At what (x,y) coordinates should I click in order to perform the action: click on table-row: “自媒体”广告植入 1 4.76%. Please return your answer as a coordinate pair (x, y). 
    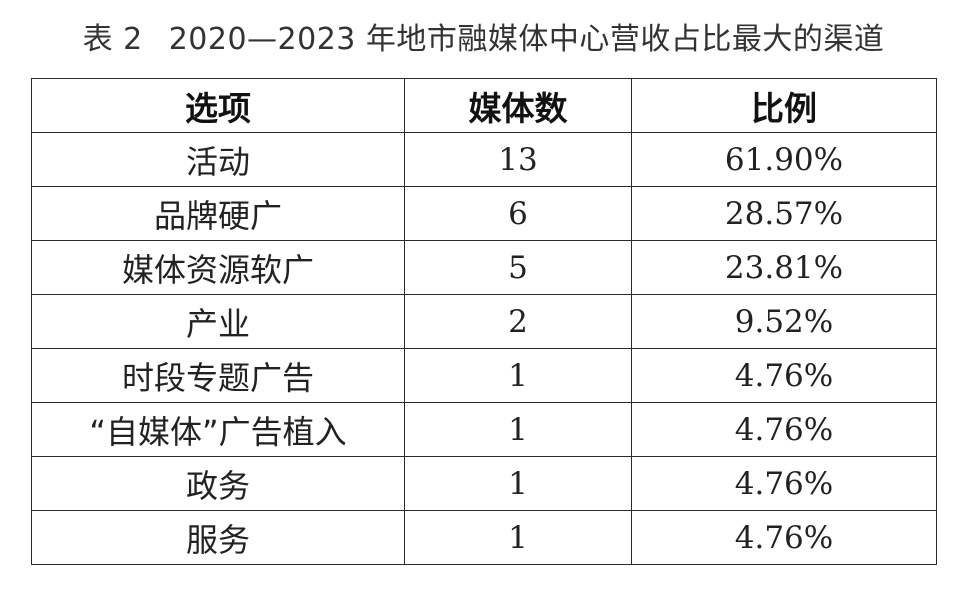
    Looking at the image, I should click on (484, 429).